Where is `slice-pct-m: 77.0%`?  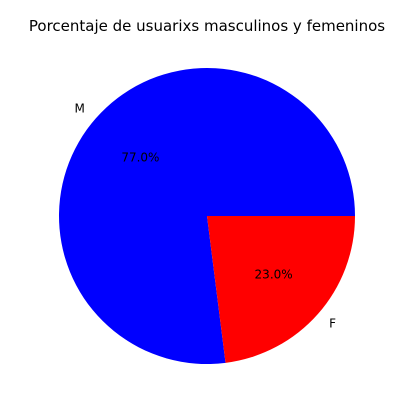
slice-pct-m: 77.0% is located at coordinates (140, 157).